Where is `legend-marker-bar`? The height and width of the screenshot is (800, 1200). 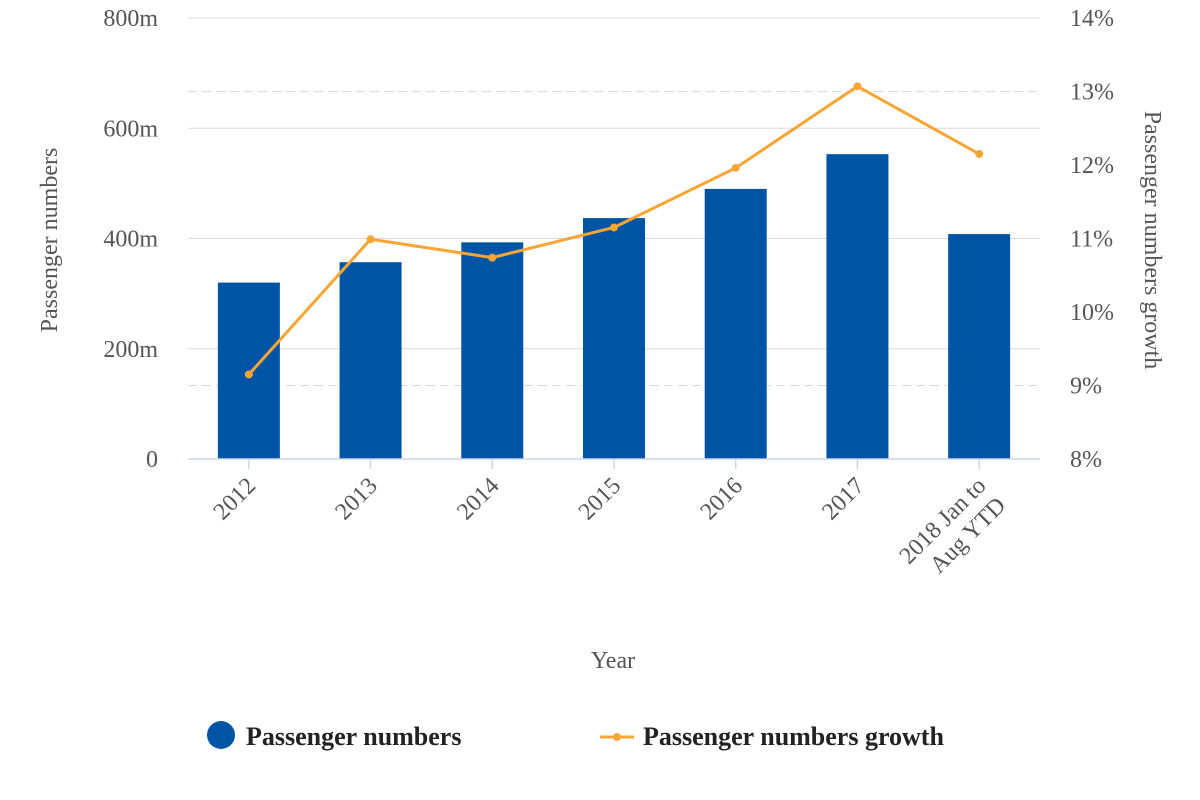
legend-marker-bar is located at coordinates (221, 735).